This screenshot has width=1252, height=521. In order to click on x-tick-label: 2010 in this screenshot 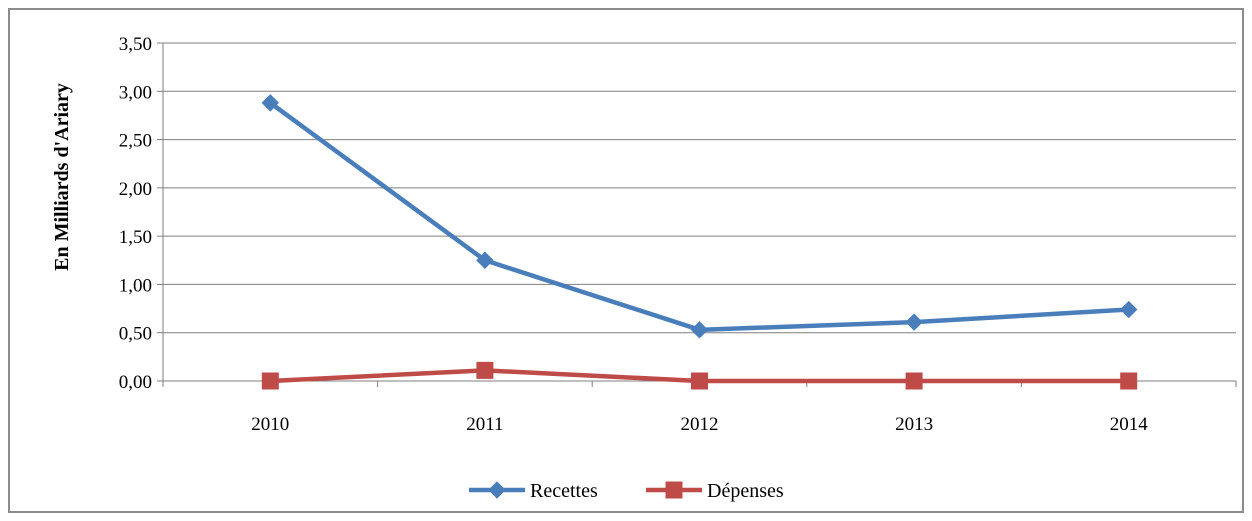, I will do `click(270, 424)`.